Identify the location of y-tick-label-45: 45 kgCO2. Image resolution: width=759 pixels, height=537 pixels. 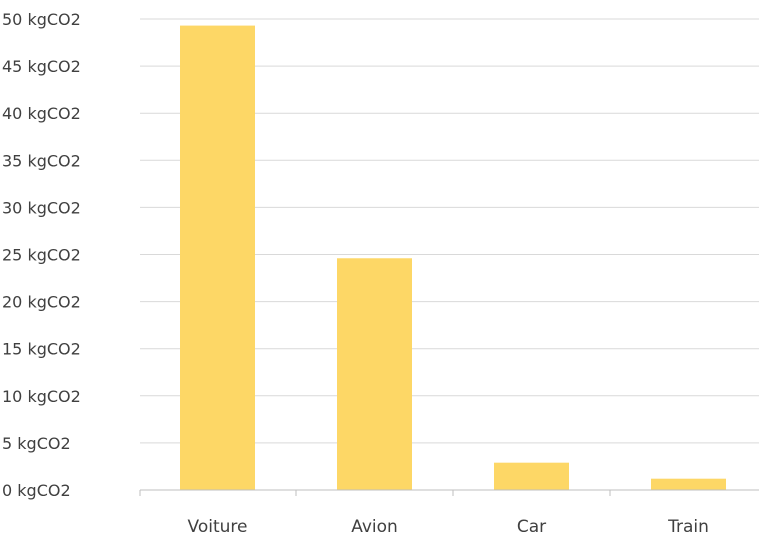
(41, 66).